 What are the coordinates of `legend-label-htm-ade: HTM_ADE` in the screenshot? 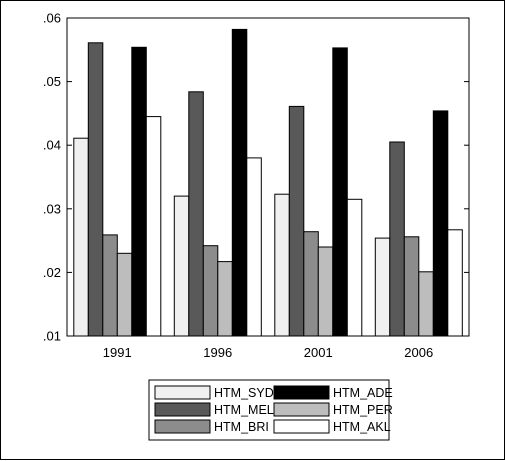 It's located at (363, 393).